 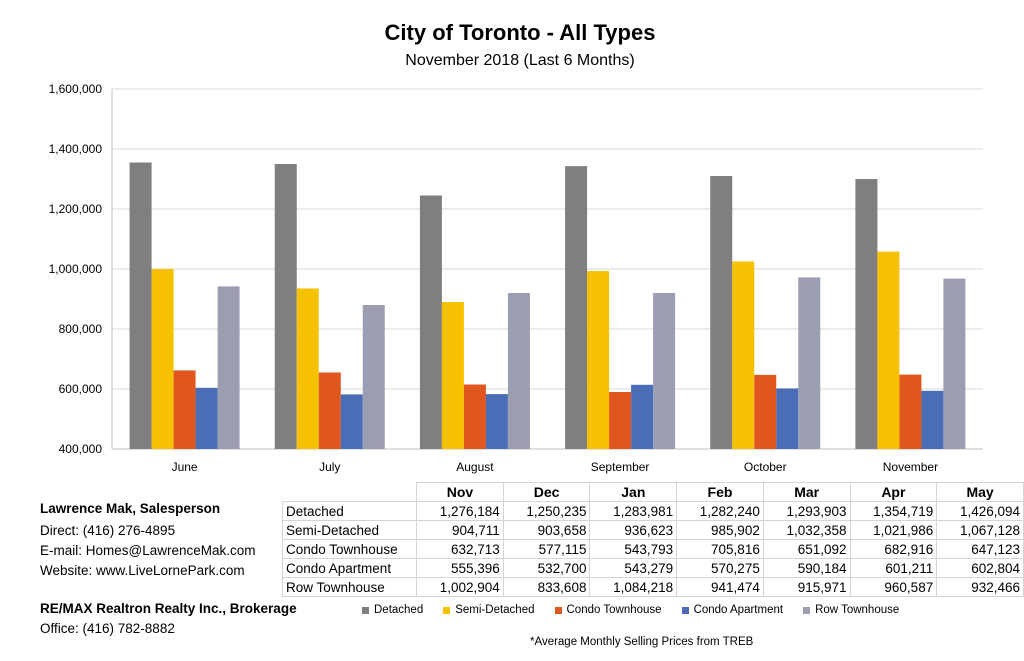 What do you see at coordinates (893, 511) in the screenshot?
I see `table-cell: 1,354,719` at bounding box center [893, 511].